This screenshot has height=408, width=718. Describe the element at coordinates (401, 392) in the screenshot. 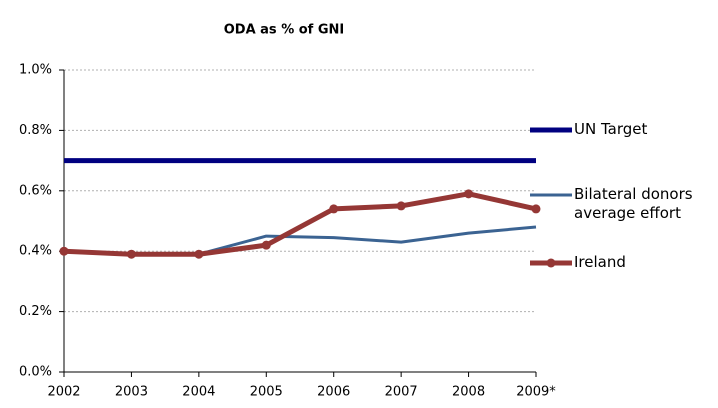

I see `x-tick-label: 2007` at that location.